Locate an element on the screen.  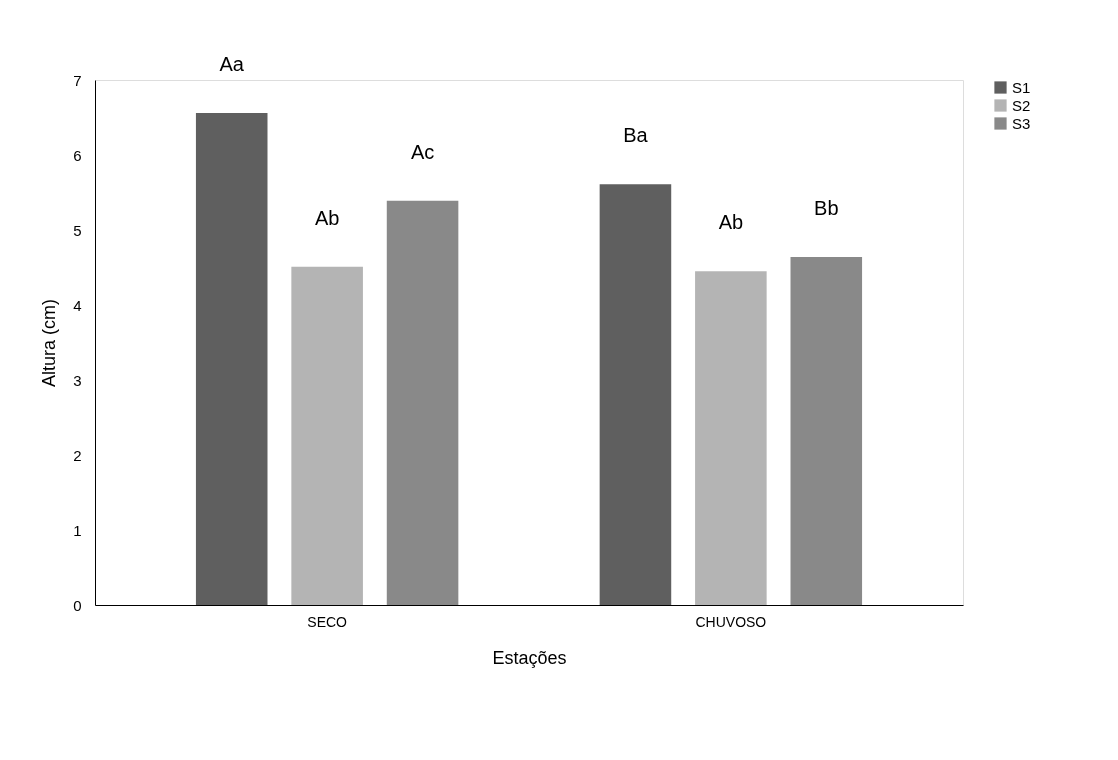
legend-label: S1 is located at coordinates (1021, 87).